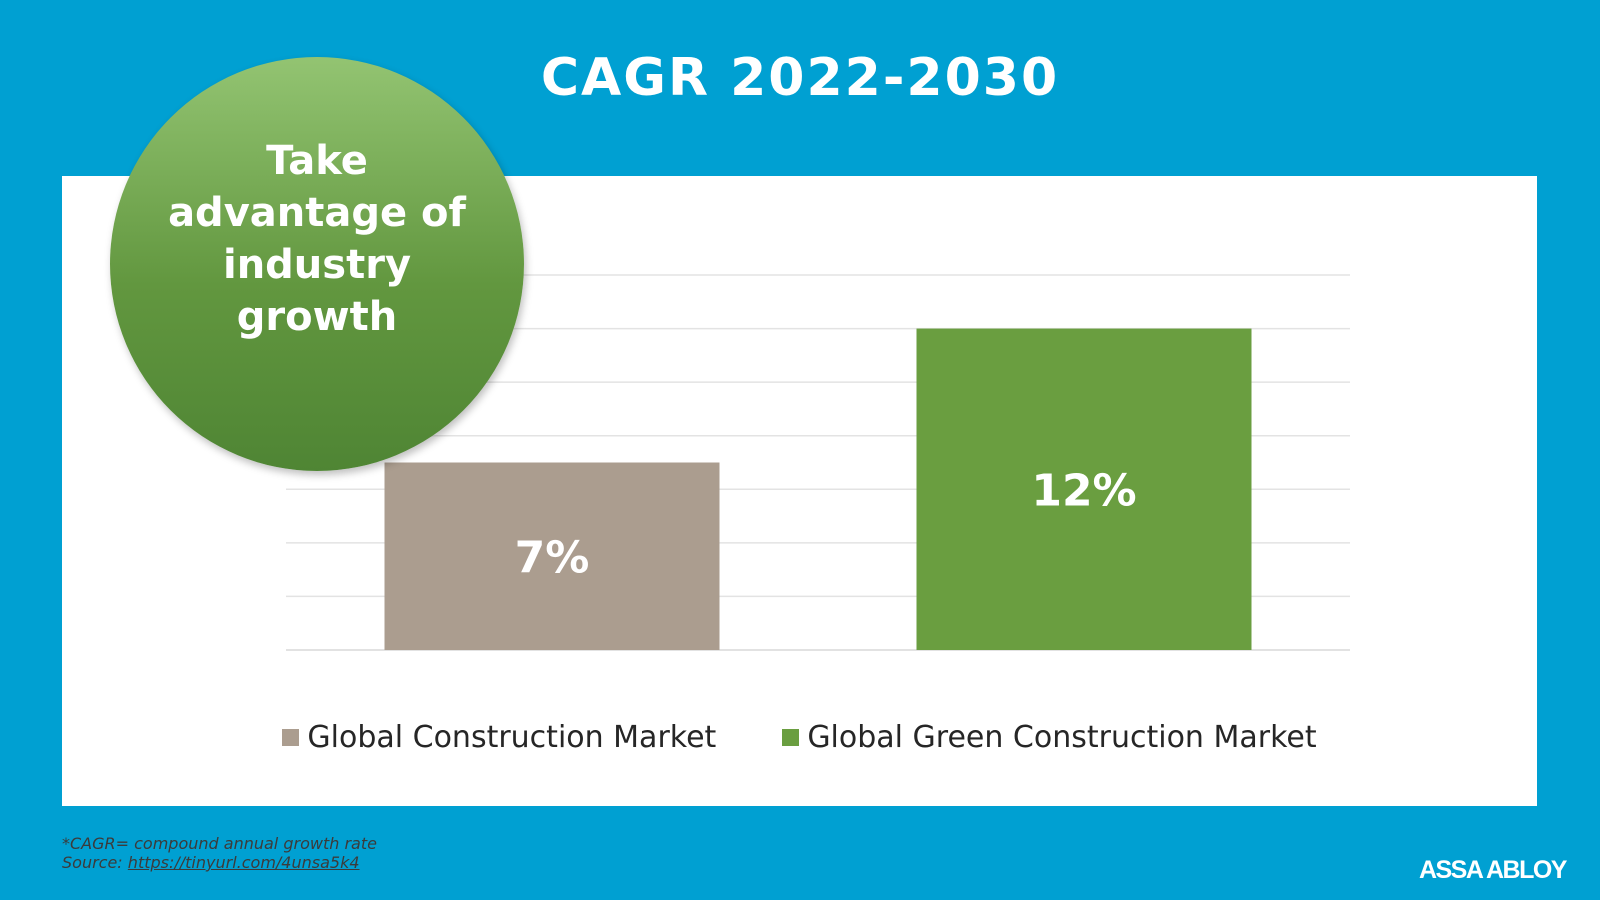 This screenshot has height=900, width=1600. What do you see at coordinates (791, 737) in the screenshot?
I see `legend-swatch-green-construction` at bounding box center [791, 737].